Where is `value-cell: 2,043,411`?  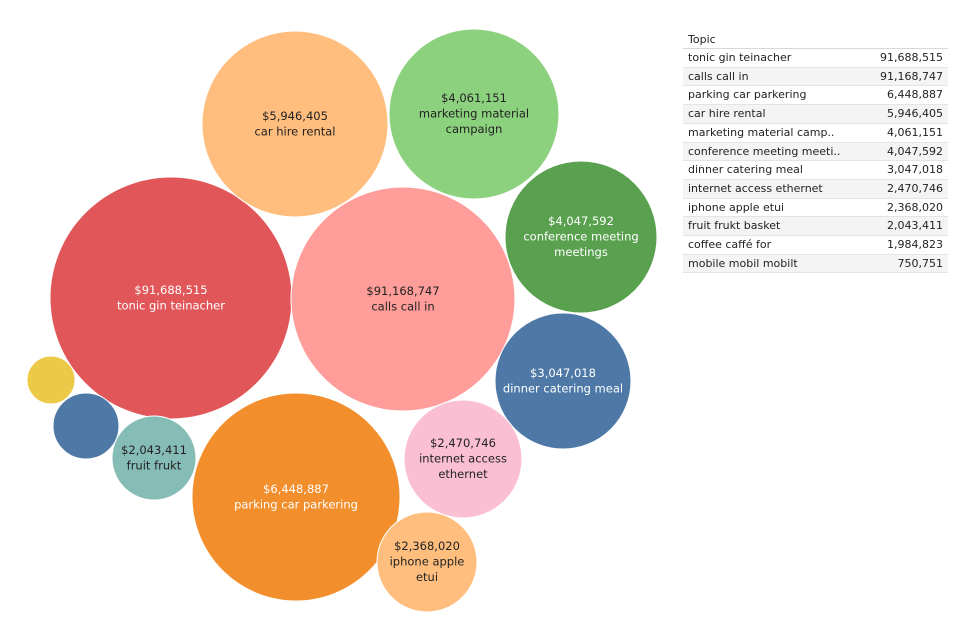 value-cell: 2,043,411 is located at coordinates (906, 226).